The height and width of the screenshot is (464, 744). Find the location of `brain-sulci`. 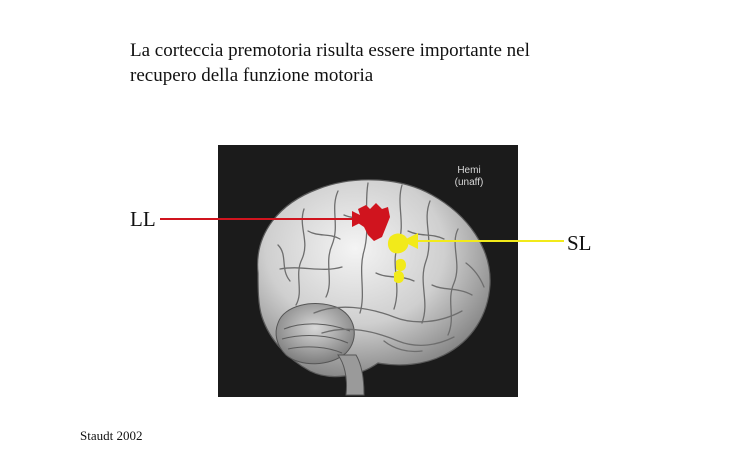

brain-sulci is located at coordinates (381, 267).